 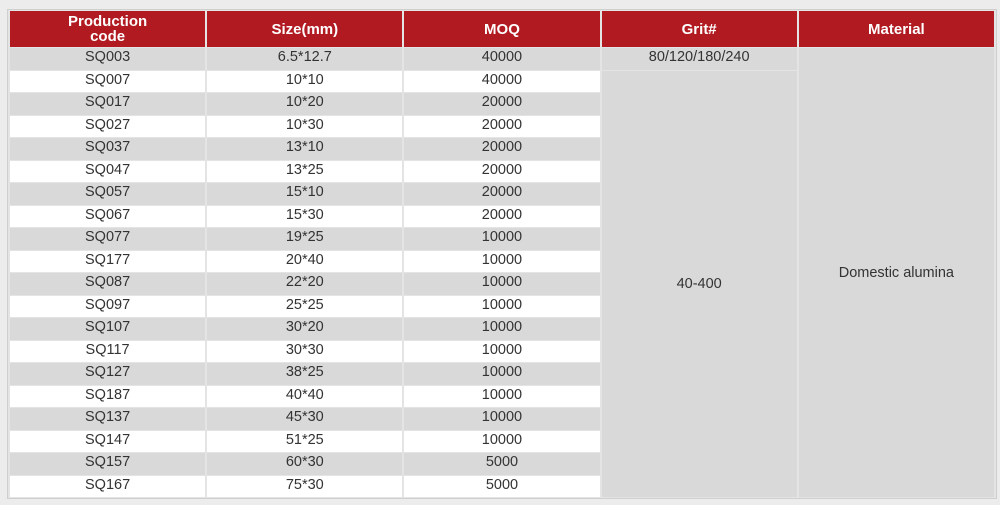 I want to click on size-cell: 45*30, so click(x=305, y=419).